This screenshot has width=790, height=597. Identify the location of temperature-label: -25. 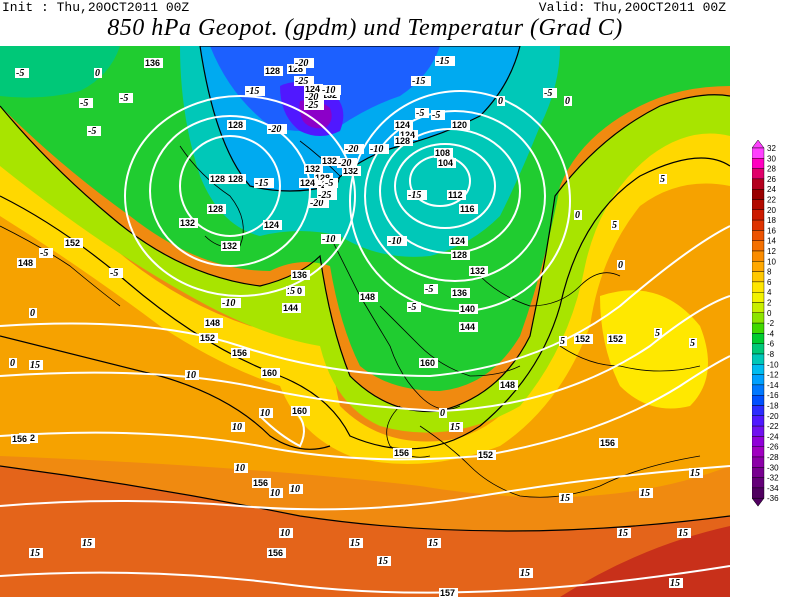
(314, 105).